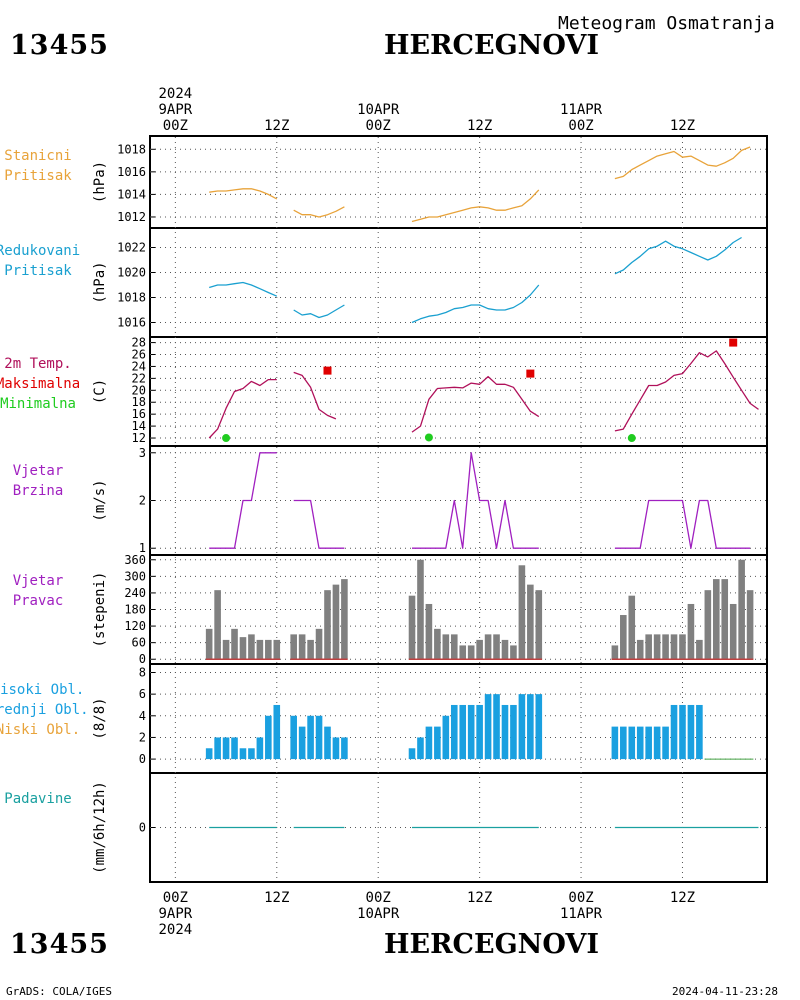 The width and height of the screenshot is (800, 1000). I want to click on y-tick-label: 28, so click(139, 343).